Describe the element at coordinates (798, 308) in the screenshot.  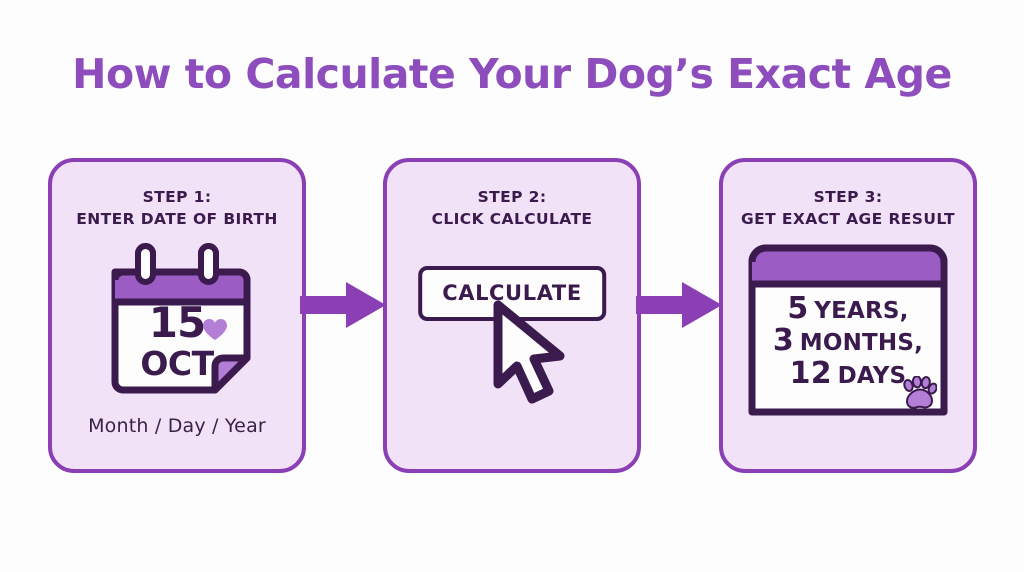
I see `result-years-value: 5` at that location.